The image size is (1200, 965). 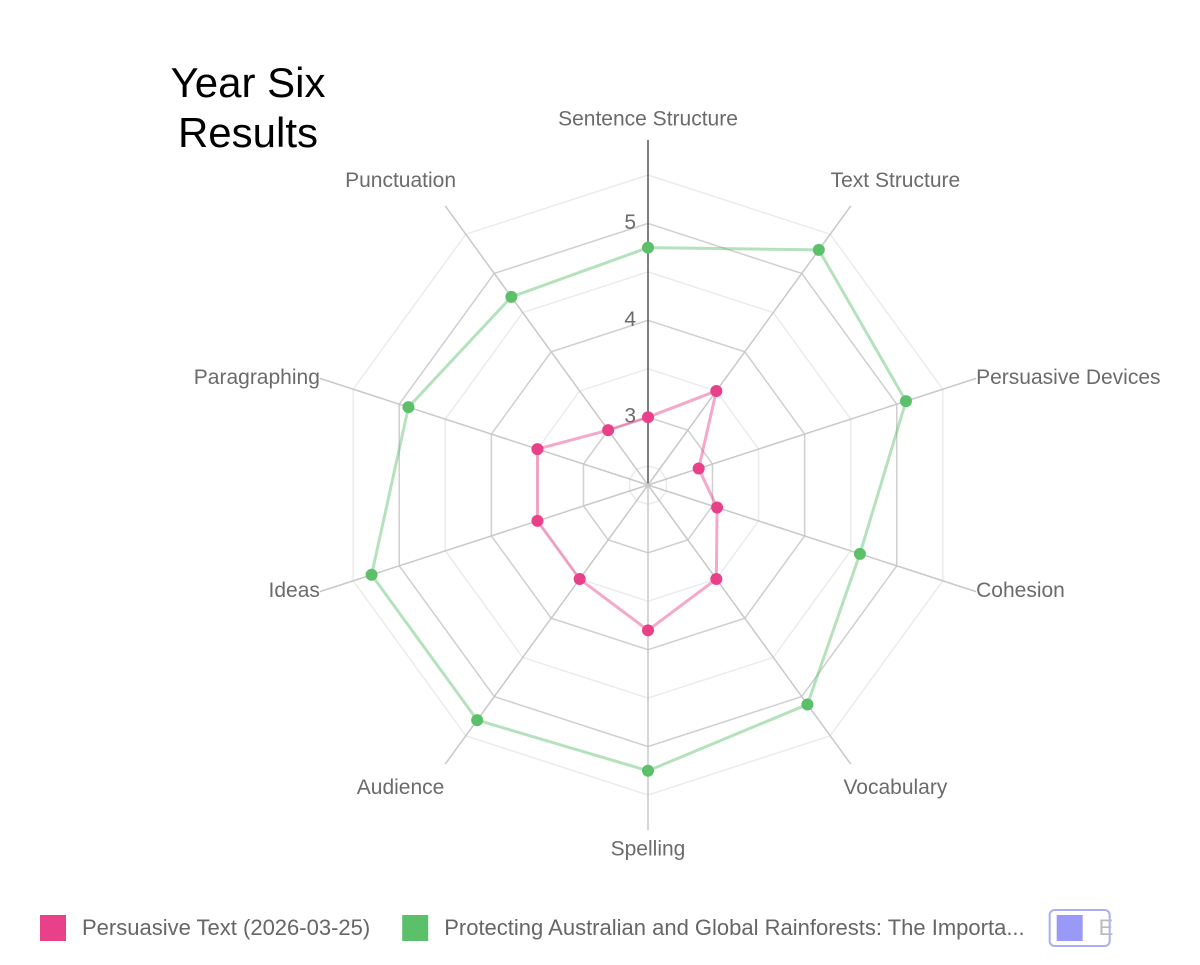 I want to click on axis-label: Text Structure, so click(x=896, y=180).